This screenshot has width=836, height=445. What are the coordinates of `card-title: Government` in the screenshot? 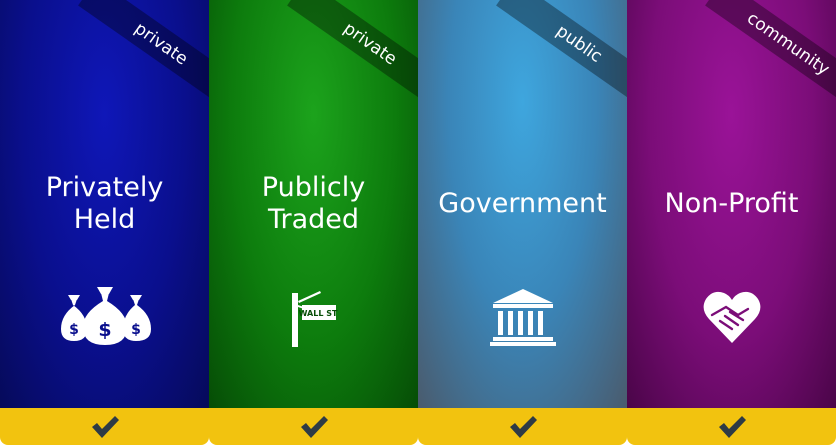 It's located at (522, 204).